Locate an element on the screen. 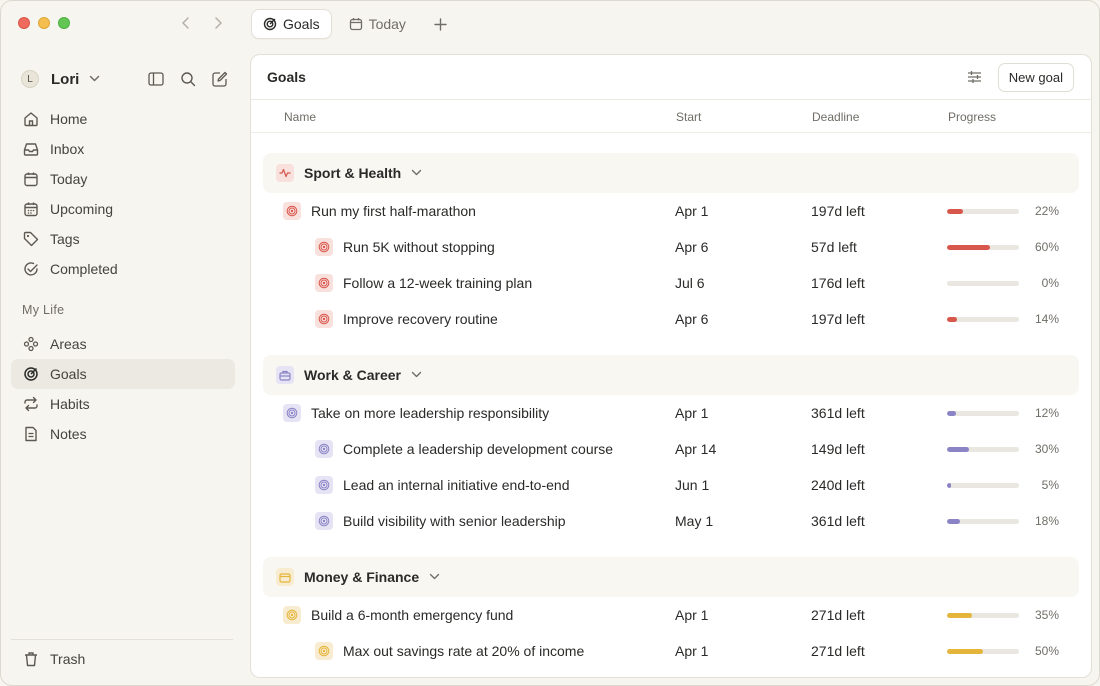 Image resolution: width=1100 pixels, height=686 pixels. sidebar-item-label: Trash is located at coordinates (68, 659).